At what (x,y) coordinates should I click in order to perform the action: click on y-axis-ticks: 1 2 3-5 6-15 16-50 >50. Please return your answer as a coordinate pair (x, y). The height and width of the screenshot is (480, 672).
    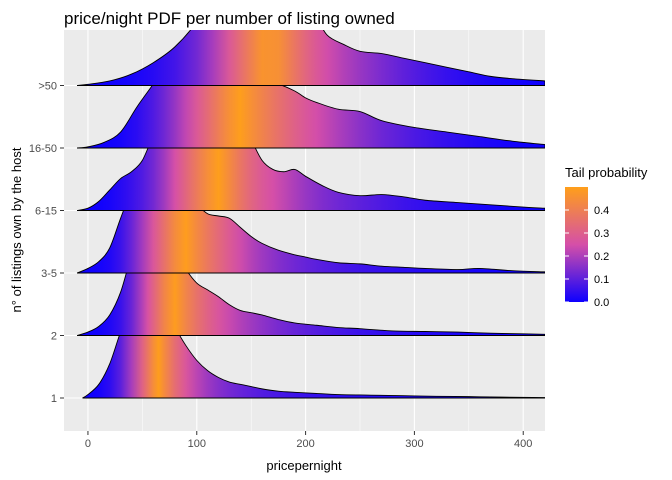
    Looking at the image, I should click on (46, 243).